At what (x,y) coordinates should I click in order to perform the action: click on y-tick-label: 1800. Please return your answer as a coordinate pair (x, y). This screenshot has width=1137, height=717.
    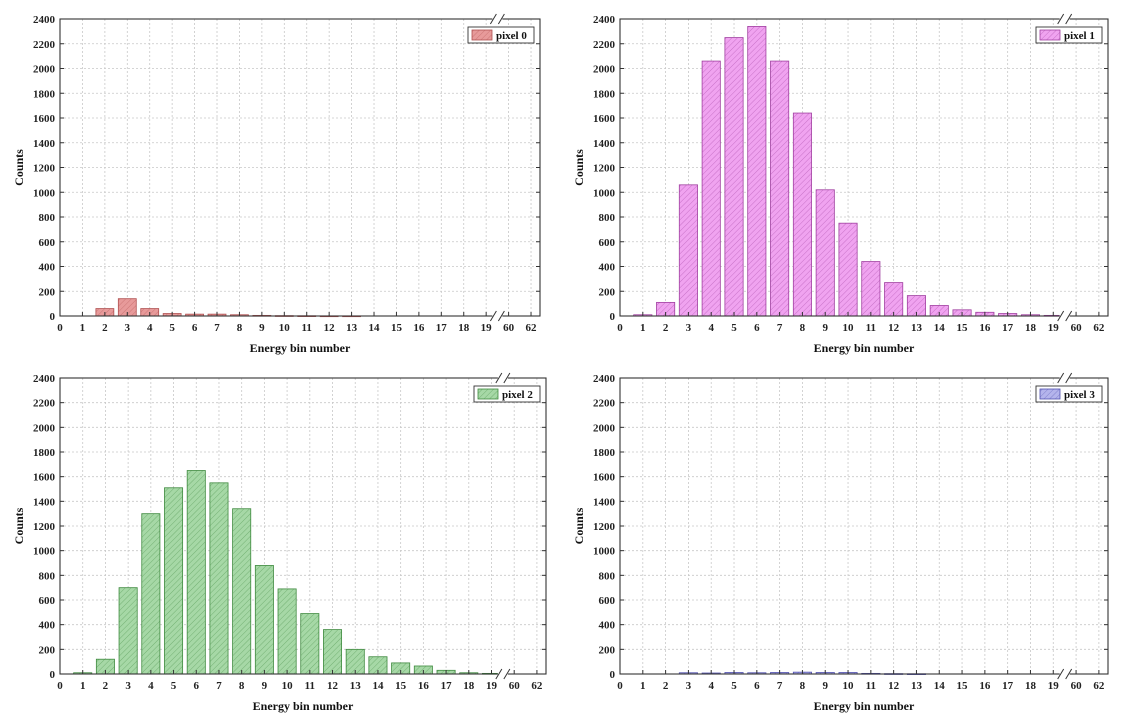
    Looking at the image, I should click on (604, 453).